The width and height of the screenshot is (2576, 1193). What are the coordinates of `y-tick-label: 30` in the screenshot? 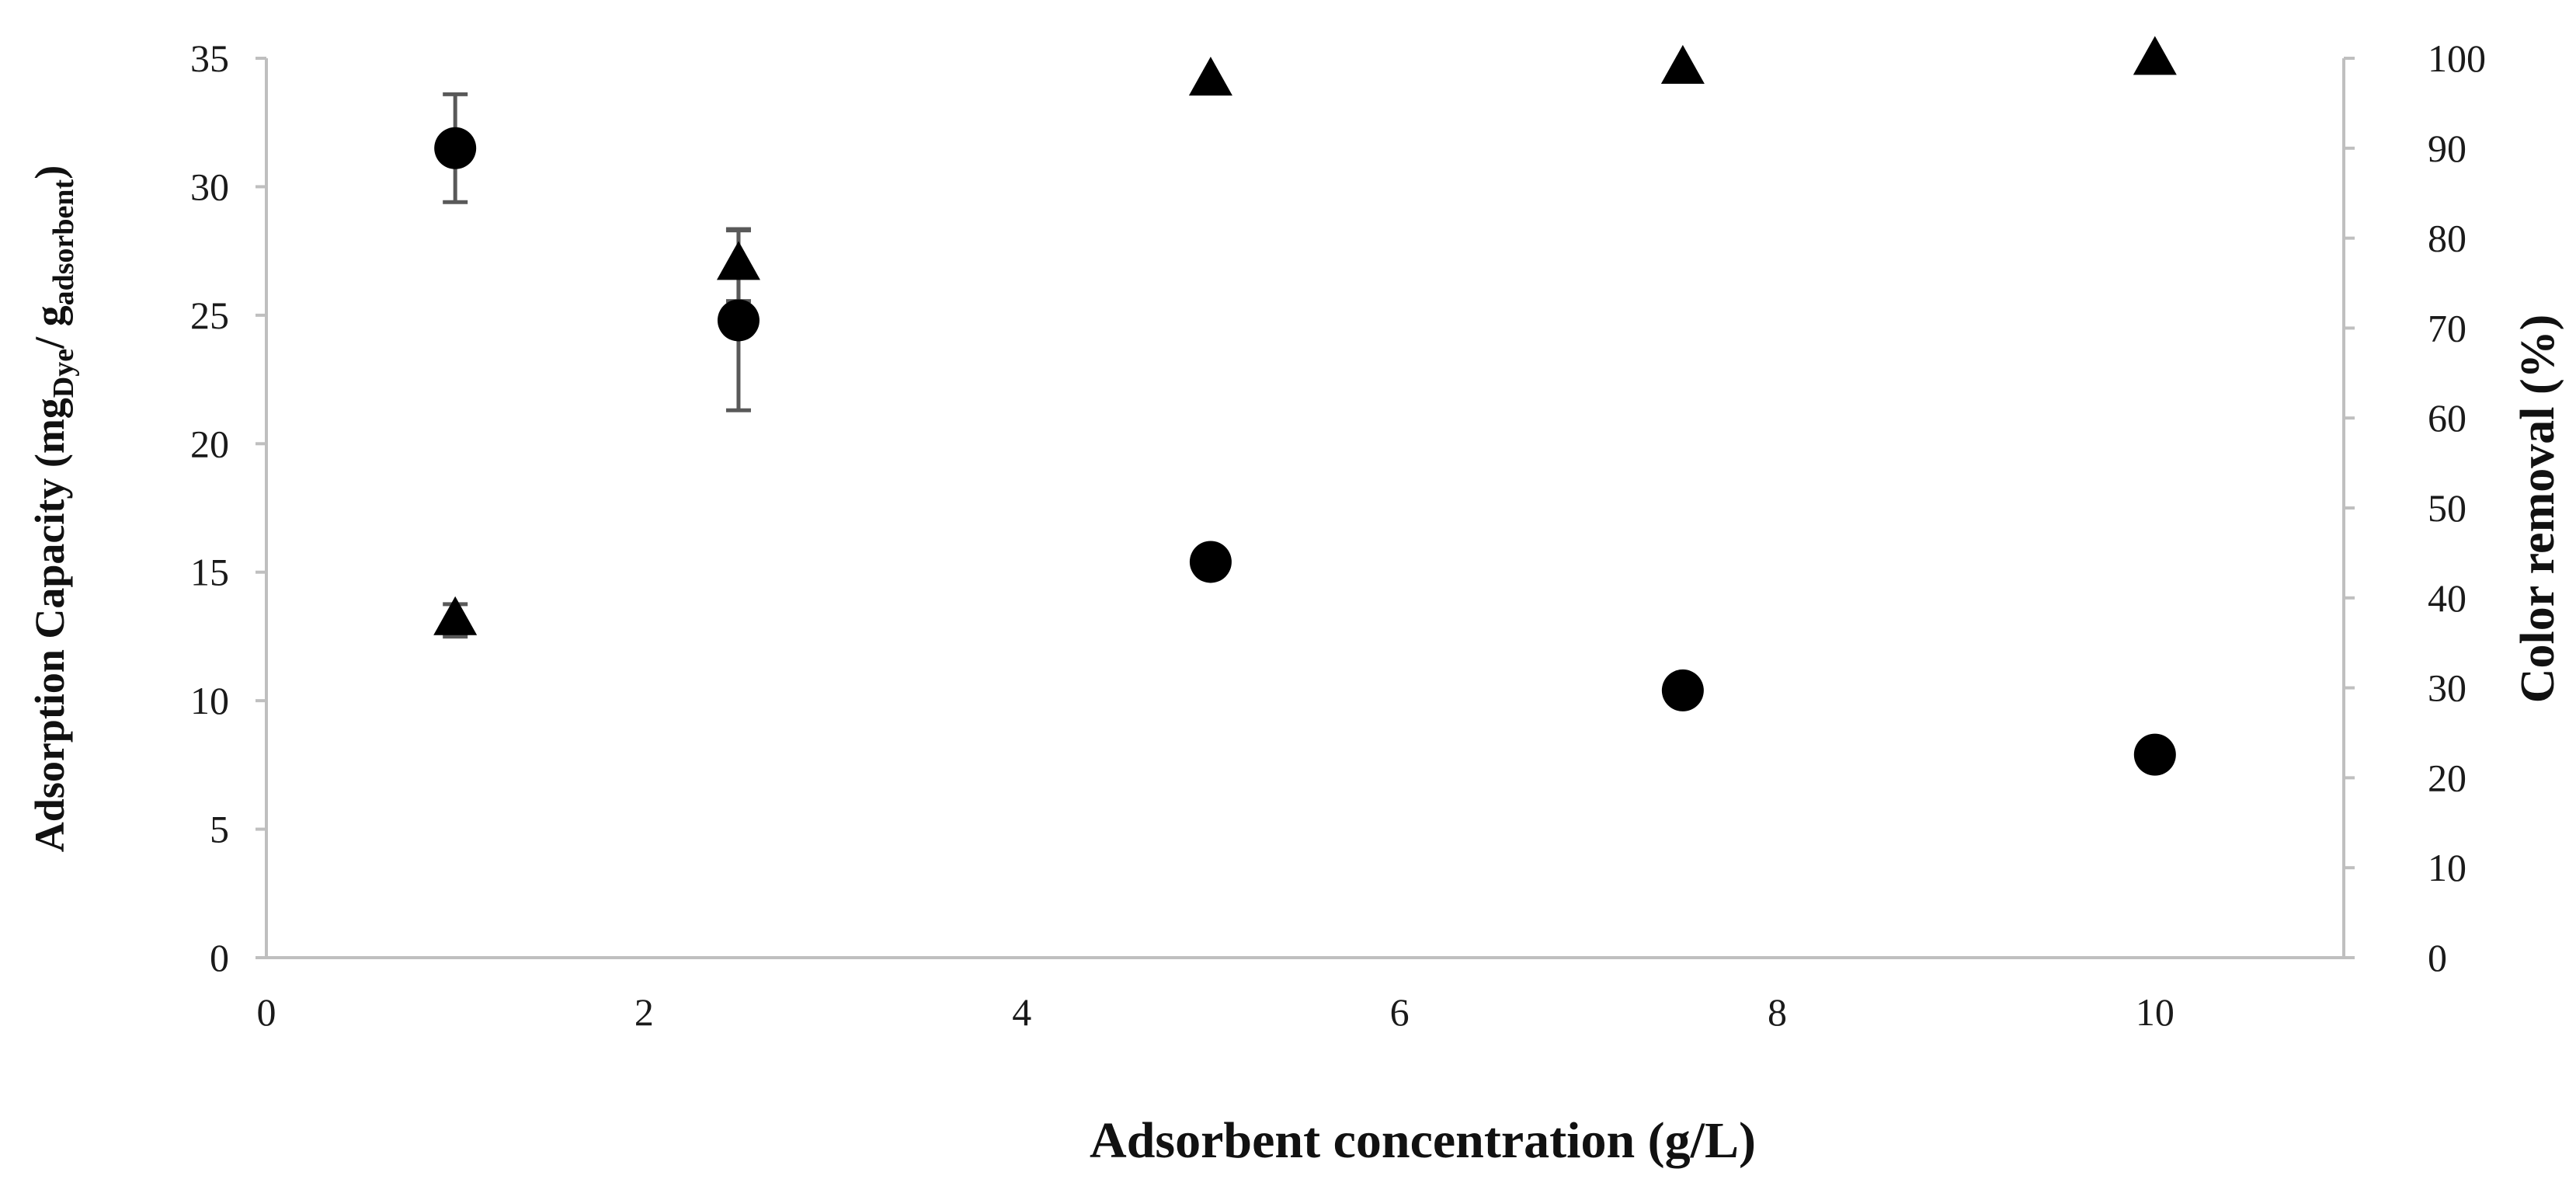 It's located at (209, 186).